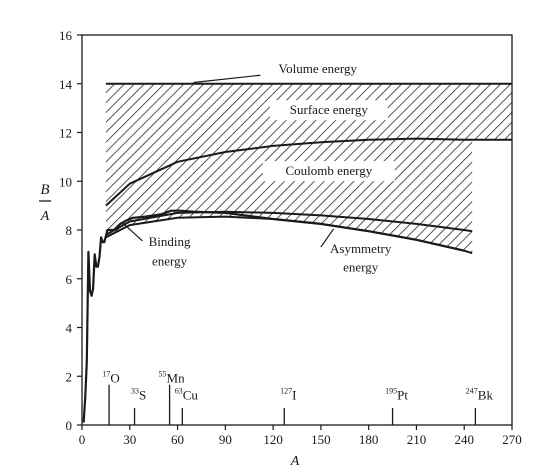 Image resolution: width=542 pixels, height=471 pixels. I want to click on y-tick-label: 10, so click(65, 181).